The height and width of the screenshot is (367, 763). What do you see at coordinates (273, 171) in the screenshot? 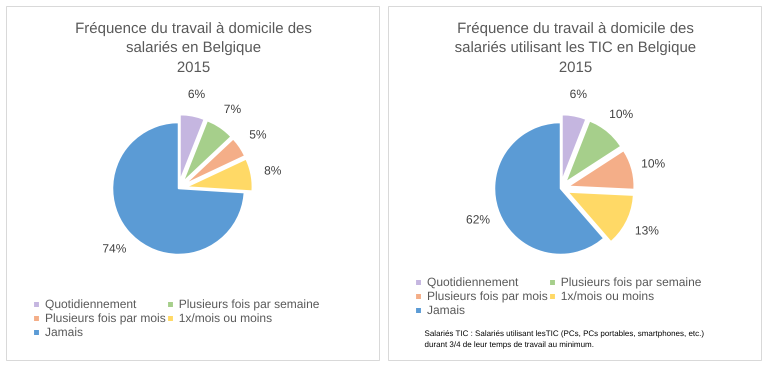
I see `data-label: 8%` at bounding box center [273, 171].